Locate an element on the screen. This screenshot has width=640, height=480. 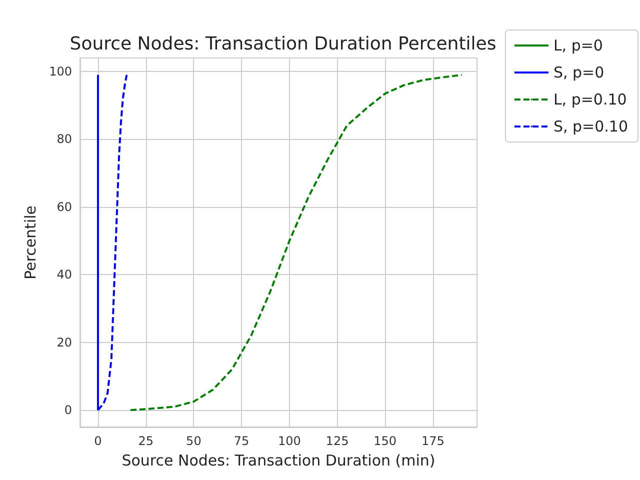
x-tick-label: 25 is located at coordinates (146, 441).